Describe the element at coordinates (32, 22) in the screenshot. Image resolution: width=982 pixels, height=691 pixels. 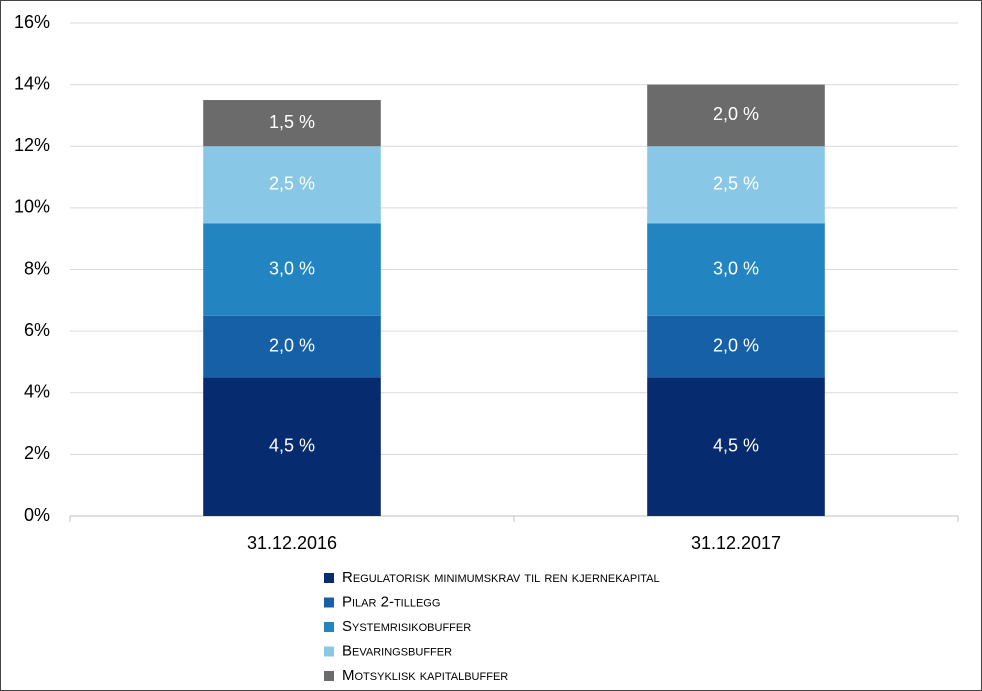
I see `y-tick-label: 16%` at that location.